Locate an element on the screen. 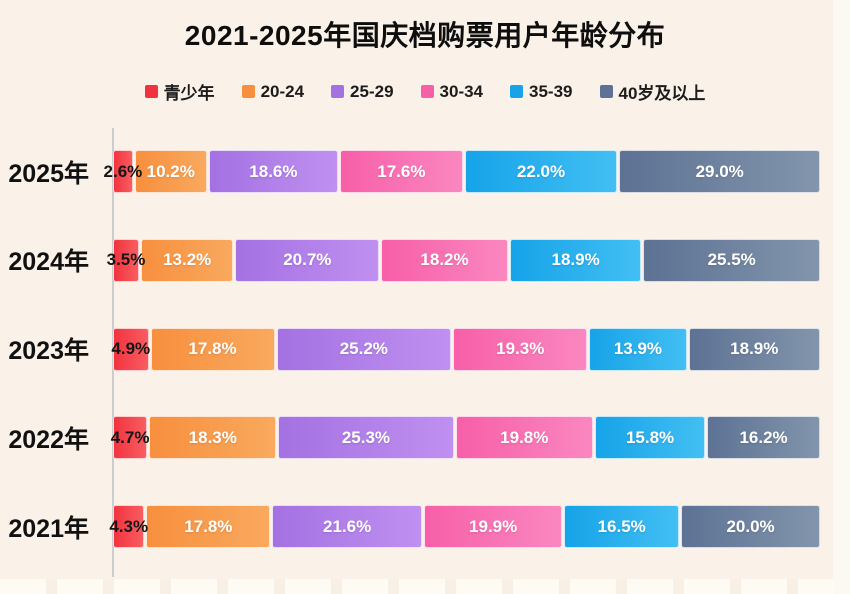 The width and height of the screenshot is (850, 594). legend-label: 40岁及以上 is located at coordinates (662, 93).